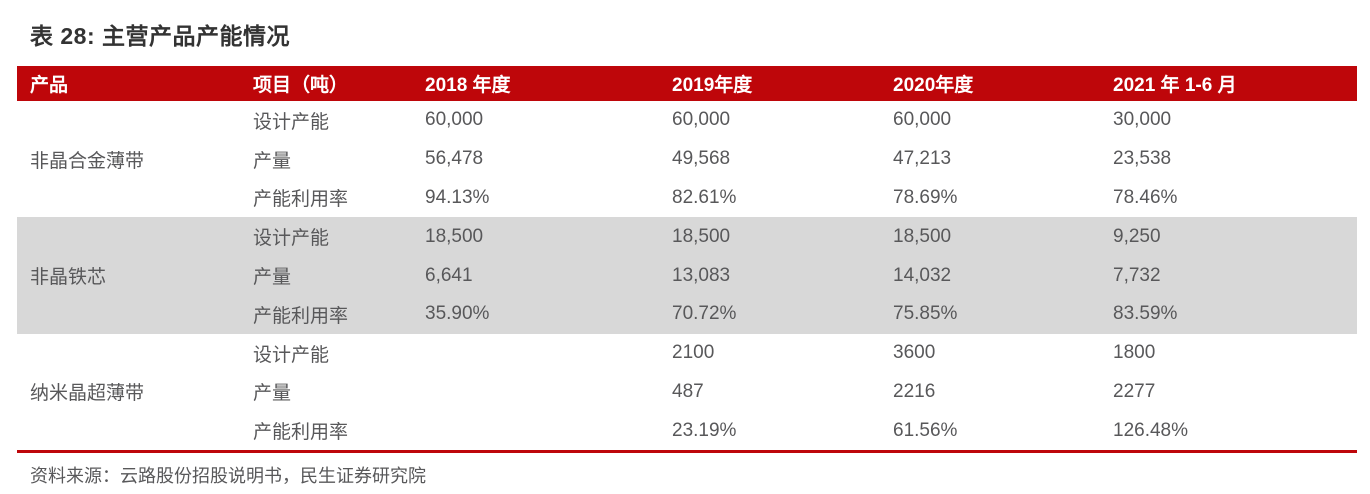  What do you see at coordinates (782, 314) in the screenshot?
I see `value-cell: 70.72%` at bounding box center [782, 314].